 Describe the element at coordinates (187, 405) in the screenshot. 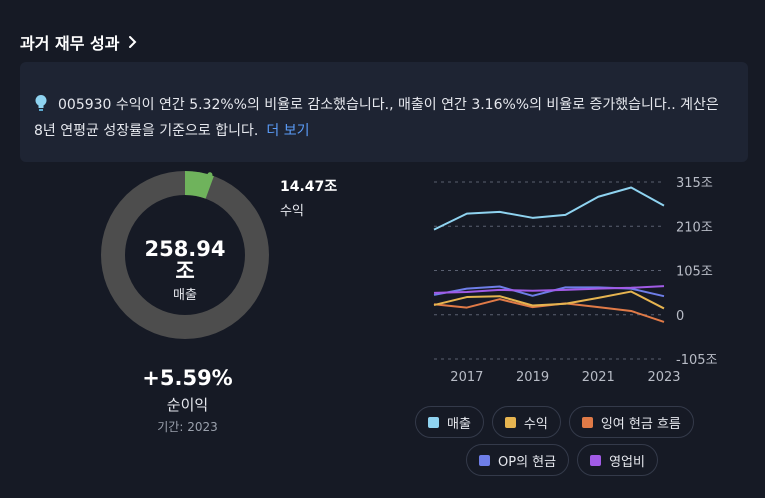

I see `growth-label: 순이익` at that location.